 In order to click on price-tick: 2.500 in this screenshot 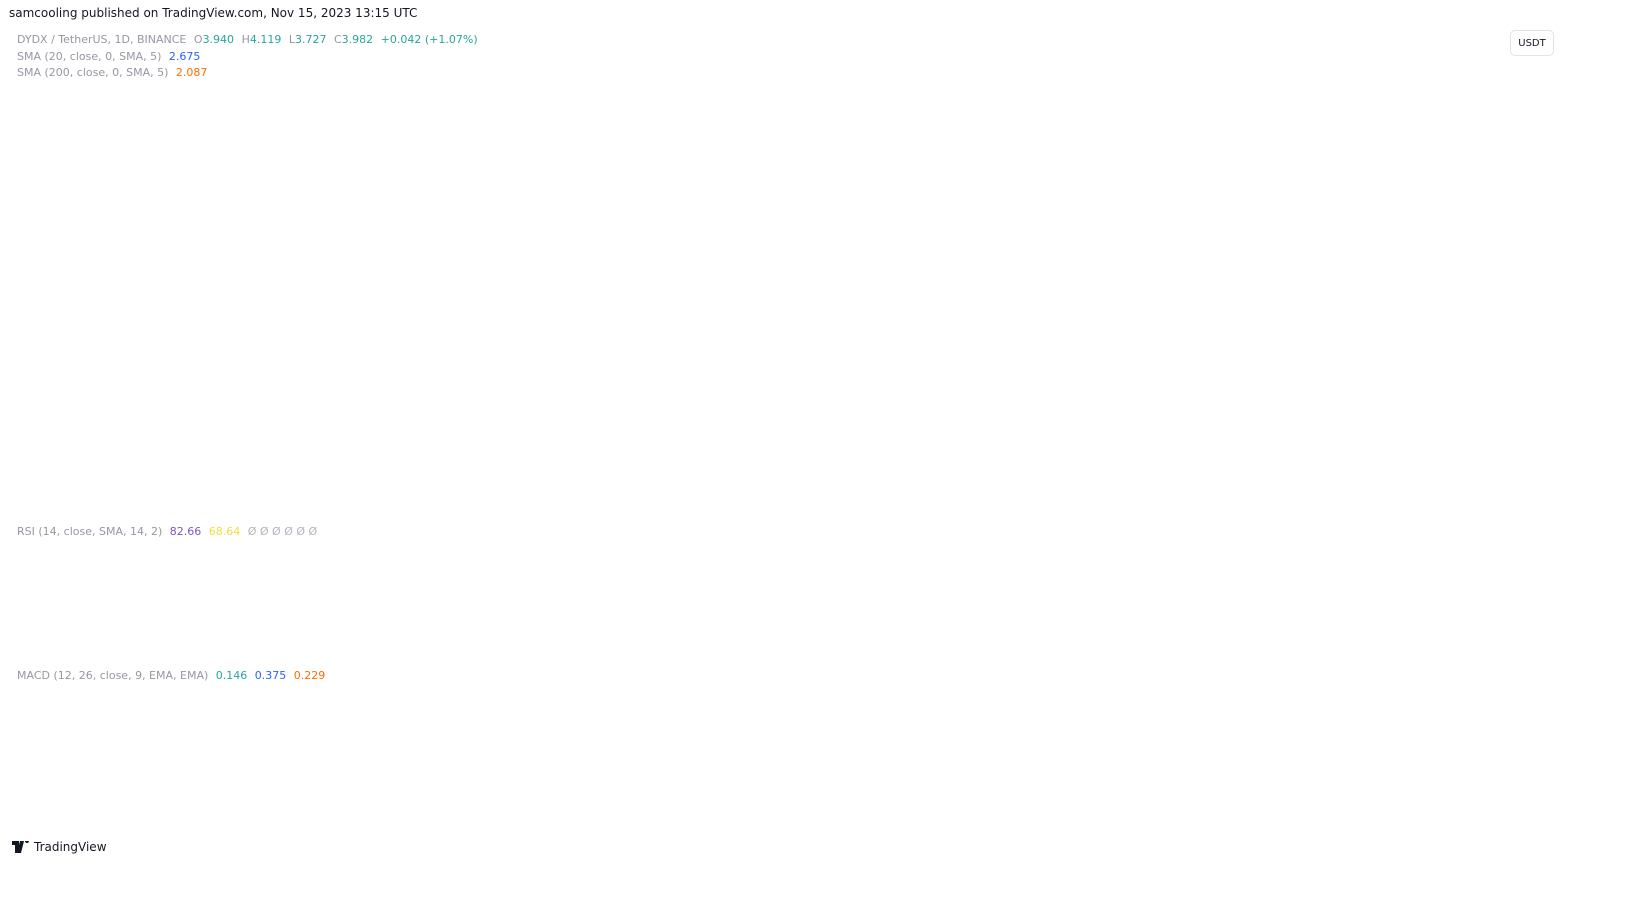, I will do `click(1527, 339)`.